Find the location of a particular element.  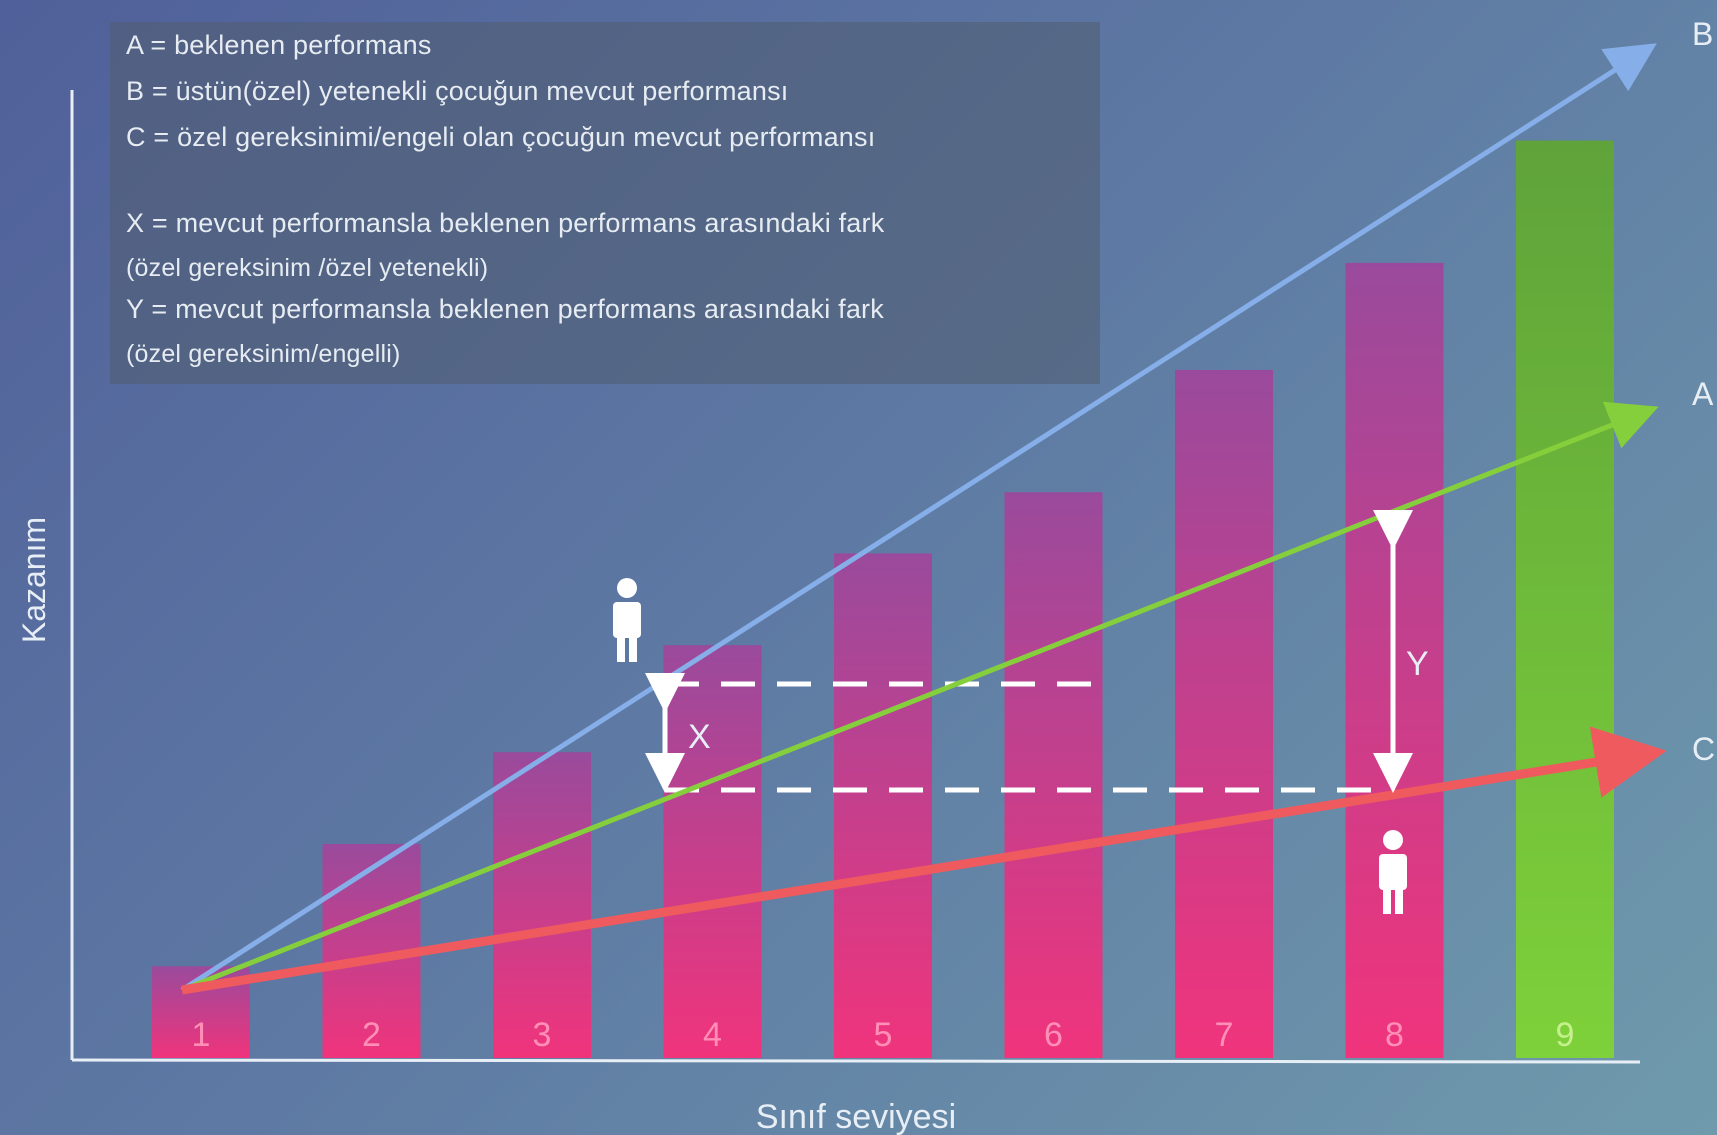

bar-label-5: 5 is located at coordinates (883, 1035).